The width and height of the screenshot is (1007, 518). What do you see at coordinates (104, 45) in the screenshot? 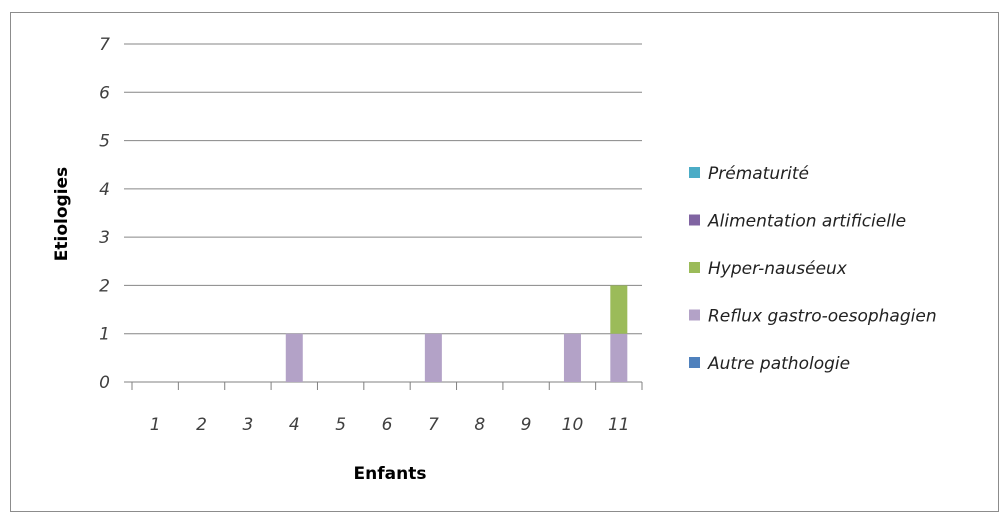
I see `y-tick-label: 7` at bounding box center [104, 45].